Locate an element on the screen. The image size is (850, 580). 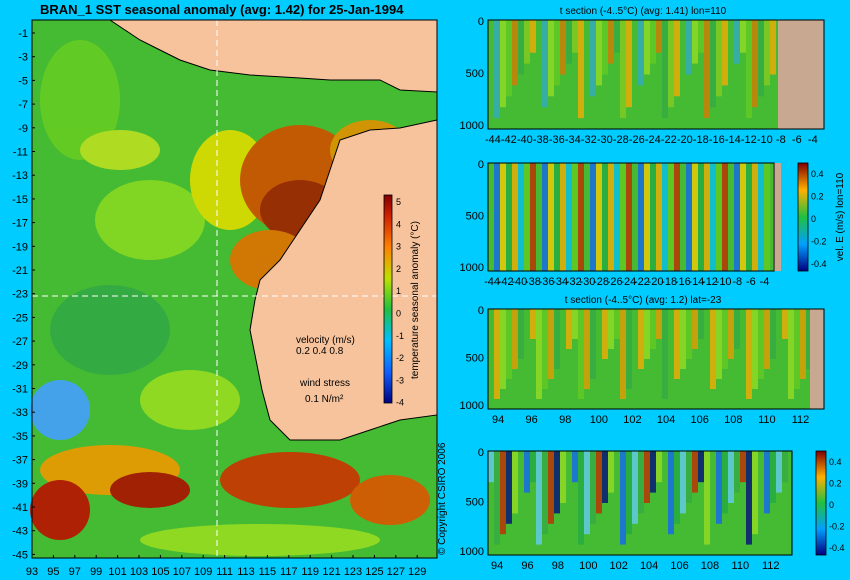
velocity-colorbar-tick: -0.4 is located at coordinates (837, 548).